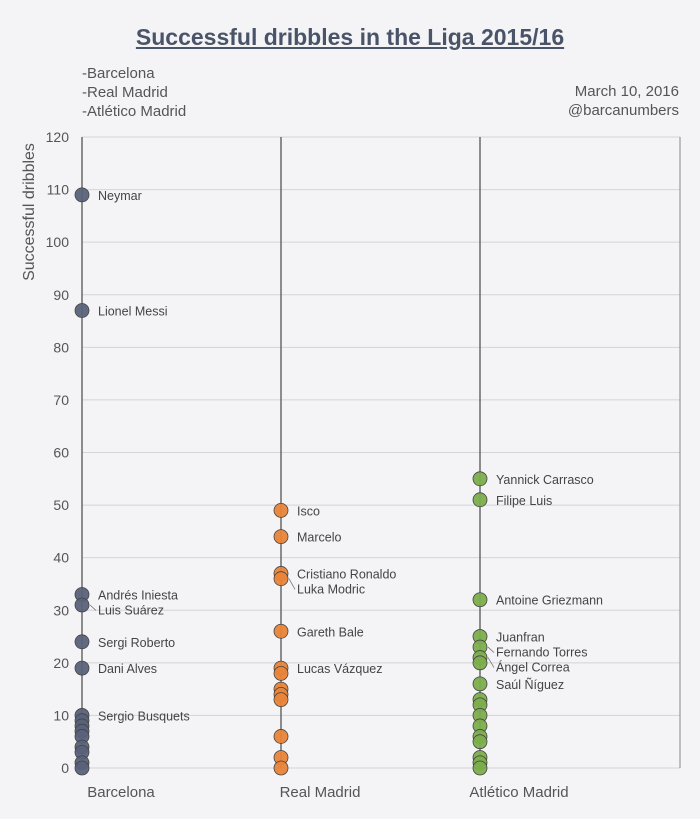 This screenshot has height=819, width=700. Describe the element at coordinates (346, 574) in the screenshot. I see `player-label: Cristiano Ronaldo` at that location.